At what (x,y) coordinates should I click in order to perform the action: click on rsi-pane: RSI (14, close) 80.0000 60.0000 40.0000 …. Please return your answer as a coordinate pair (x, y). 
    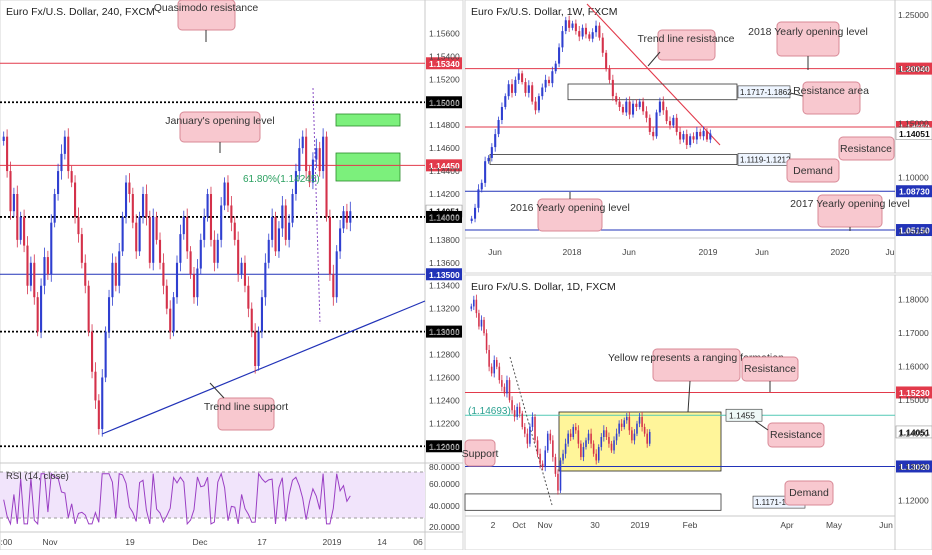
    Looking at the image, I should click on (230, 497).